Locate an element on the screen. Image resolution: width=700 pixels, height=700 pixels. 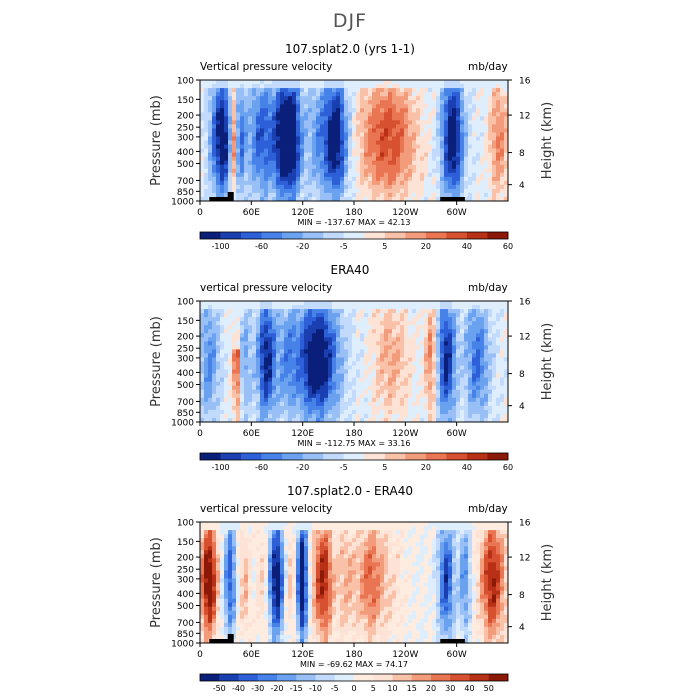
y-tick-label: 850 is located at coordinates (185, 414).